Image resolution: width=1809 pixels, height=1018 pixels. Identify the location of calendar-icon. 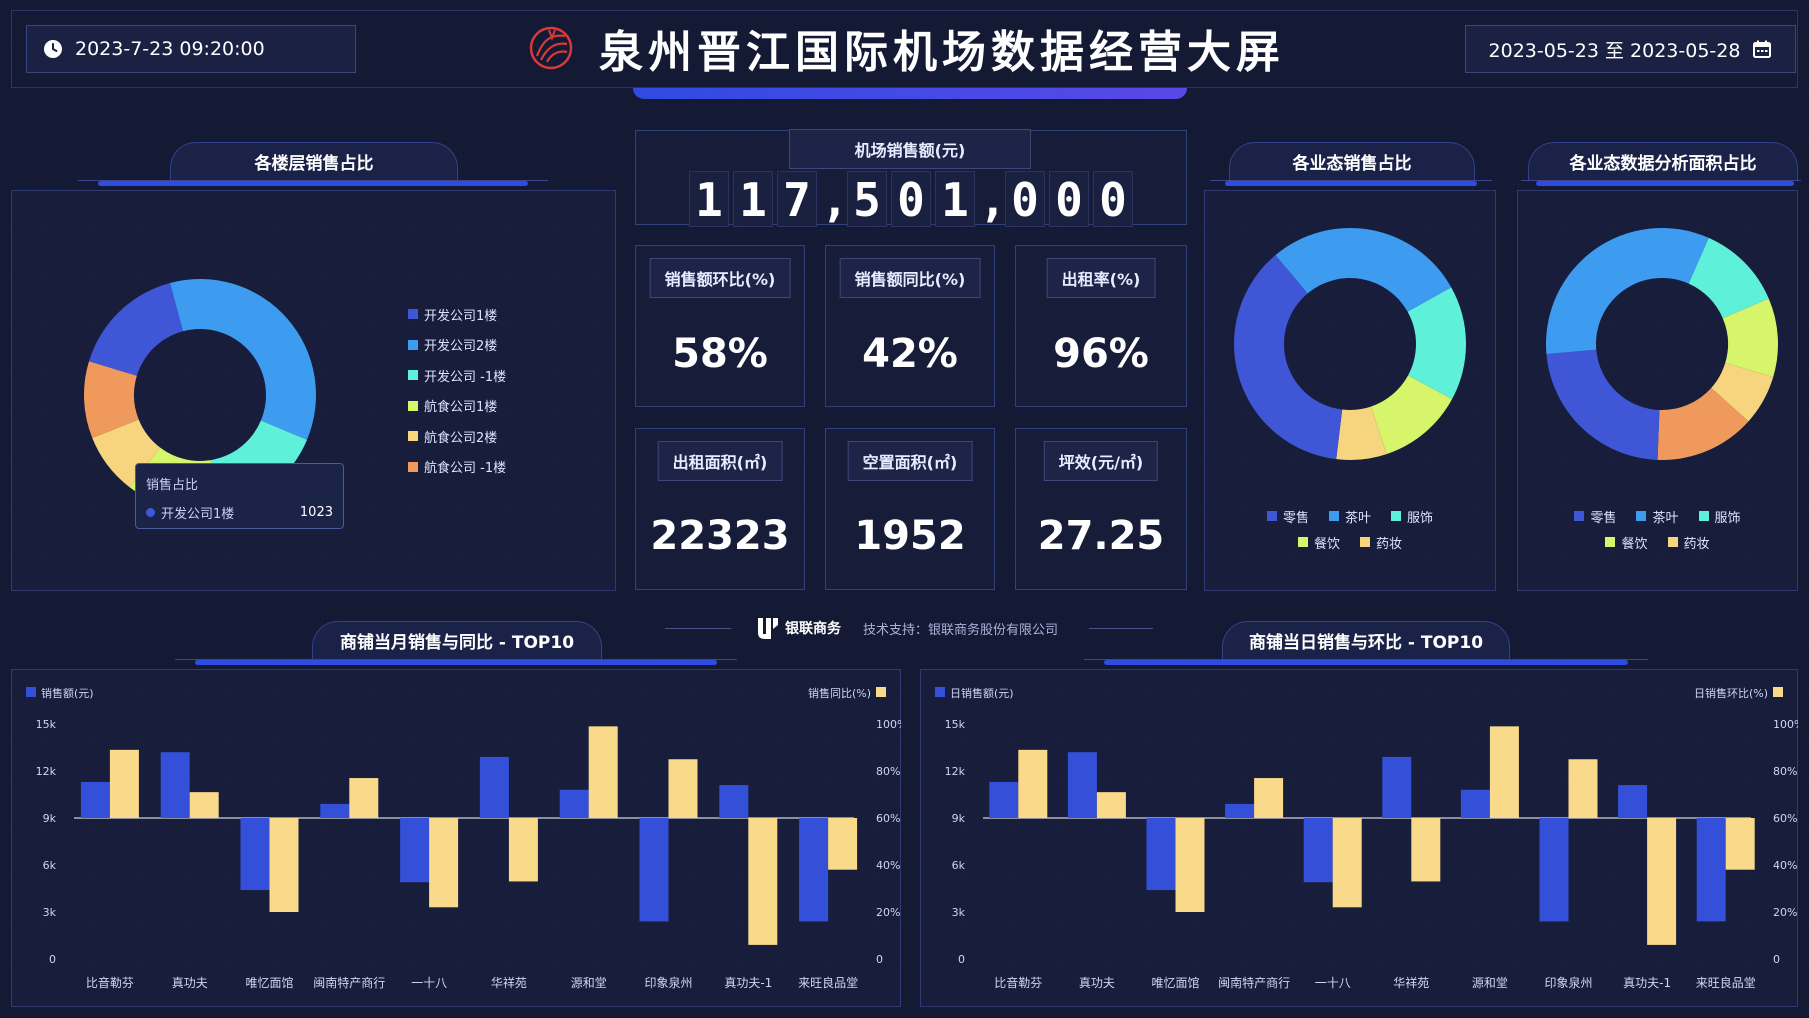
(1762, 49).